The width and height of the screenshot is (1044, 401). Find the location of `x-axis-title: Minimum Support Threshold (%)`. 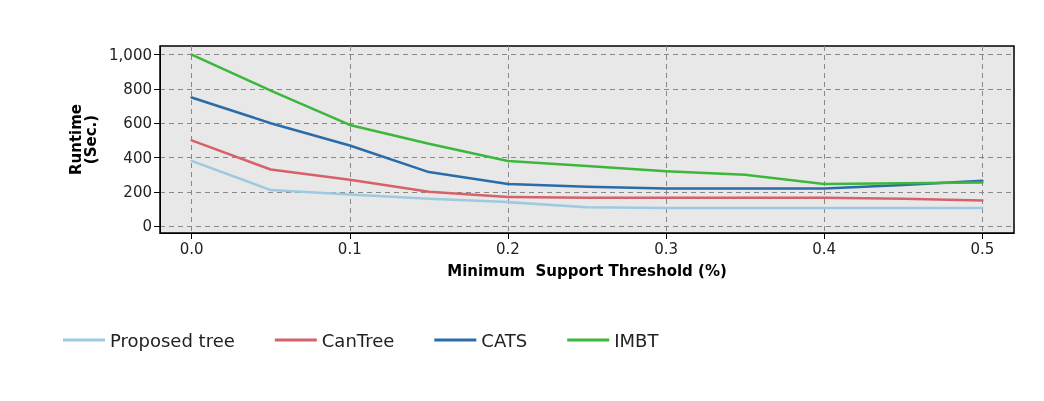

x-axis-title: Minimum Support Threshold (%) is located at coordinates (587, 270).